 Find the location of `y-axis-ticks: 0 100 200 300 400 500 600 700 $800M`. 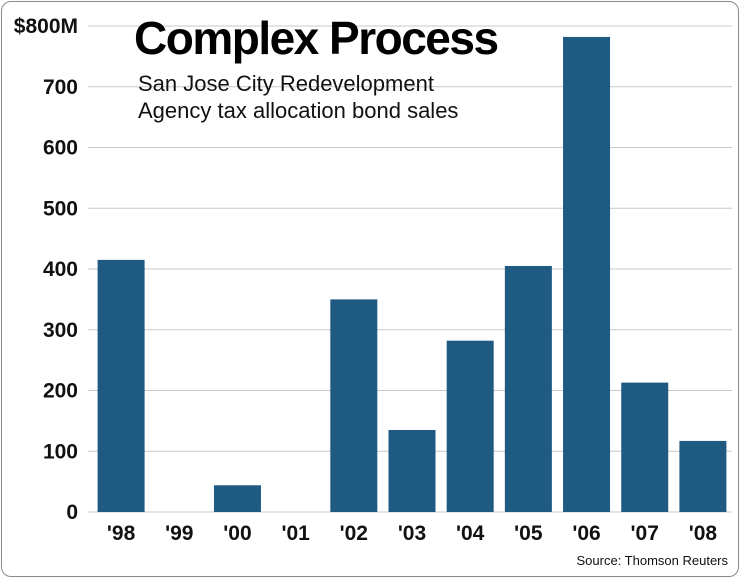

y-axis-ticks: 0 100 200 300 400 500 600 700 $800M is located at coordinates (46, 269).